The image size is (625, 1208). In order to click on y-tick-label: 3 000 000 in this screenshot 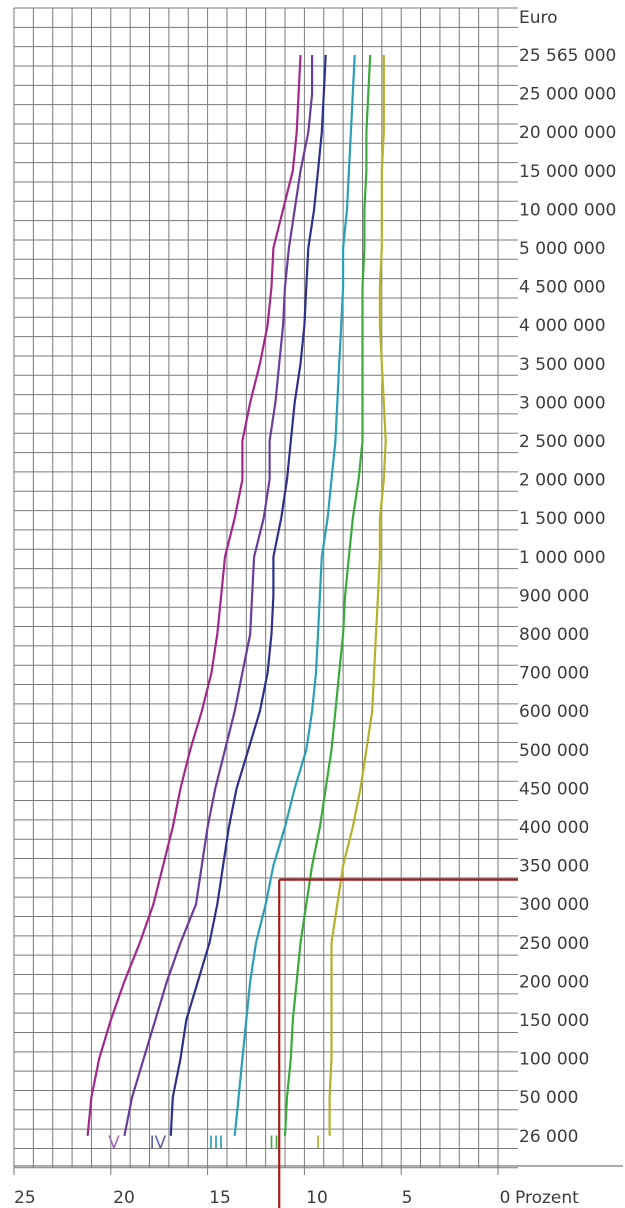, I will do `click(562, 403)`.